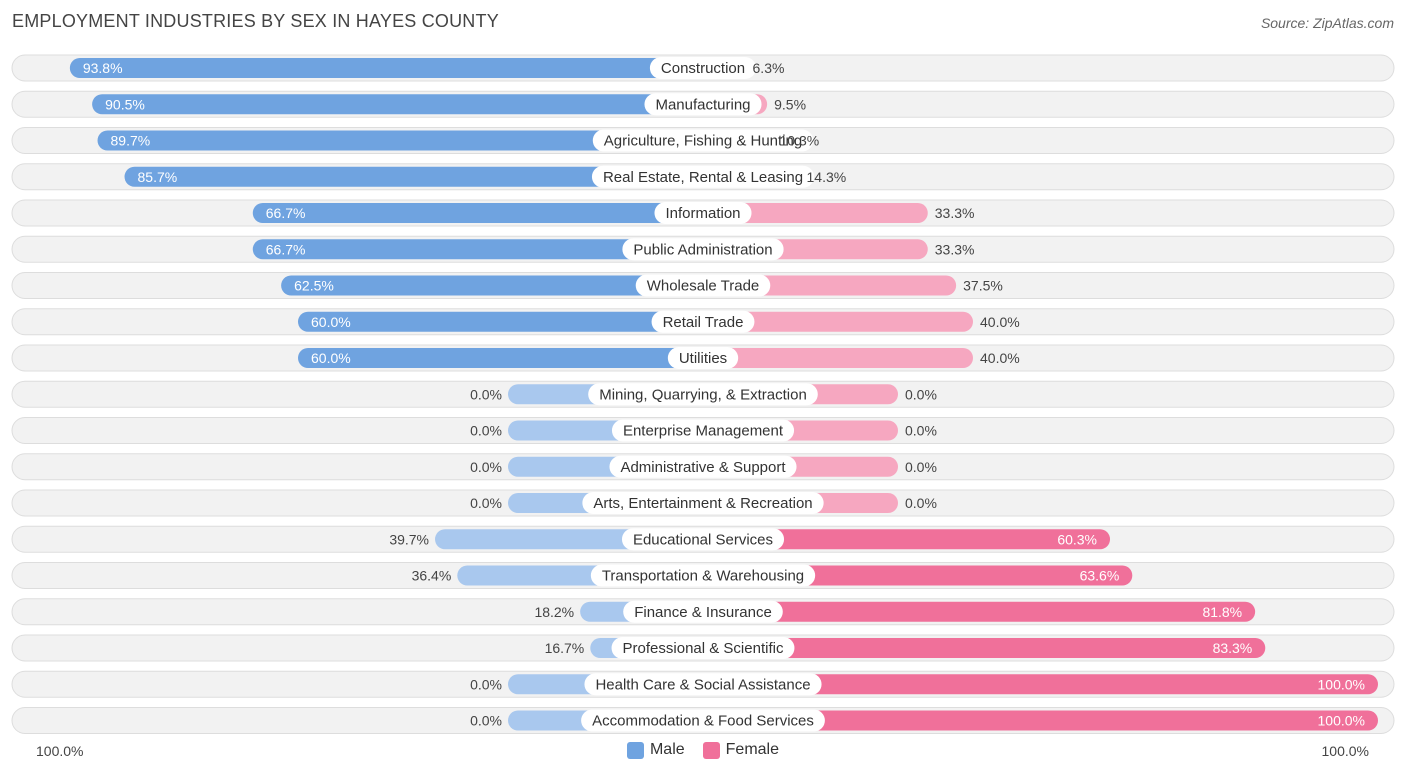 The height and width of the screenshot is (776, 1406). I want to click on category-label: Finance & Insurance, so click(703, 612).